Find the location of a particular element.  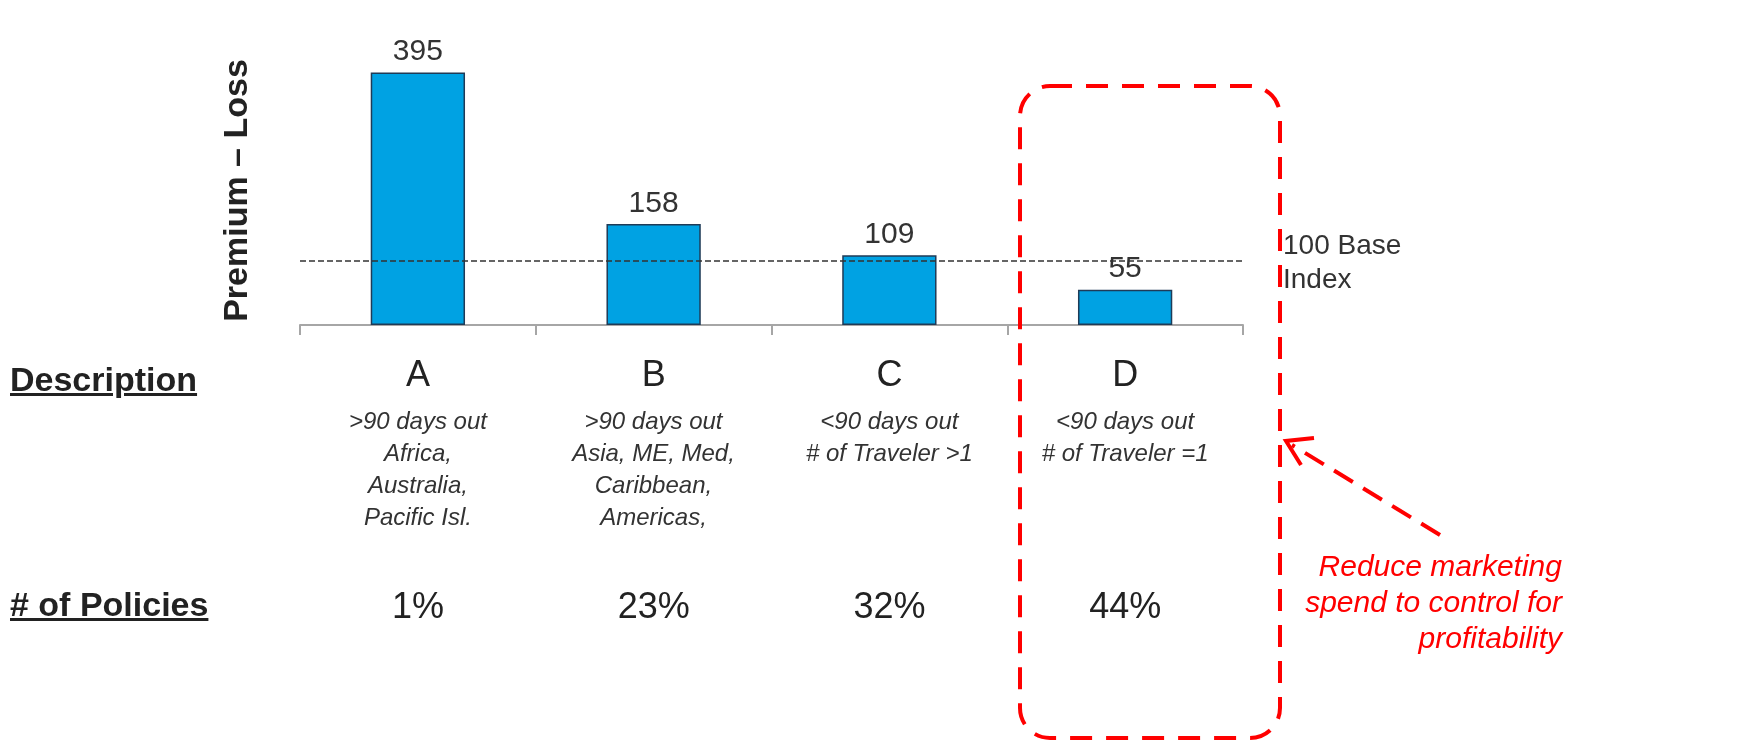

text: 32% is located at coordinates (889, 606).